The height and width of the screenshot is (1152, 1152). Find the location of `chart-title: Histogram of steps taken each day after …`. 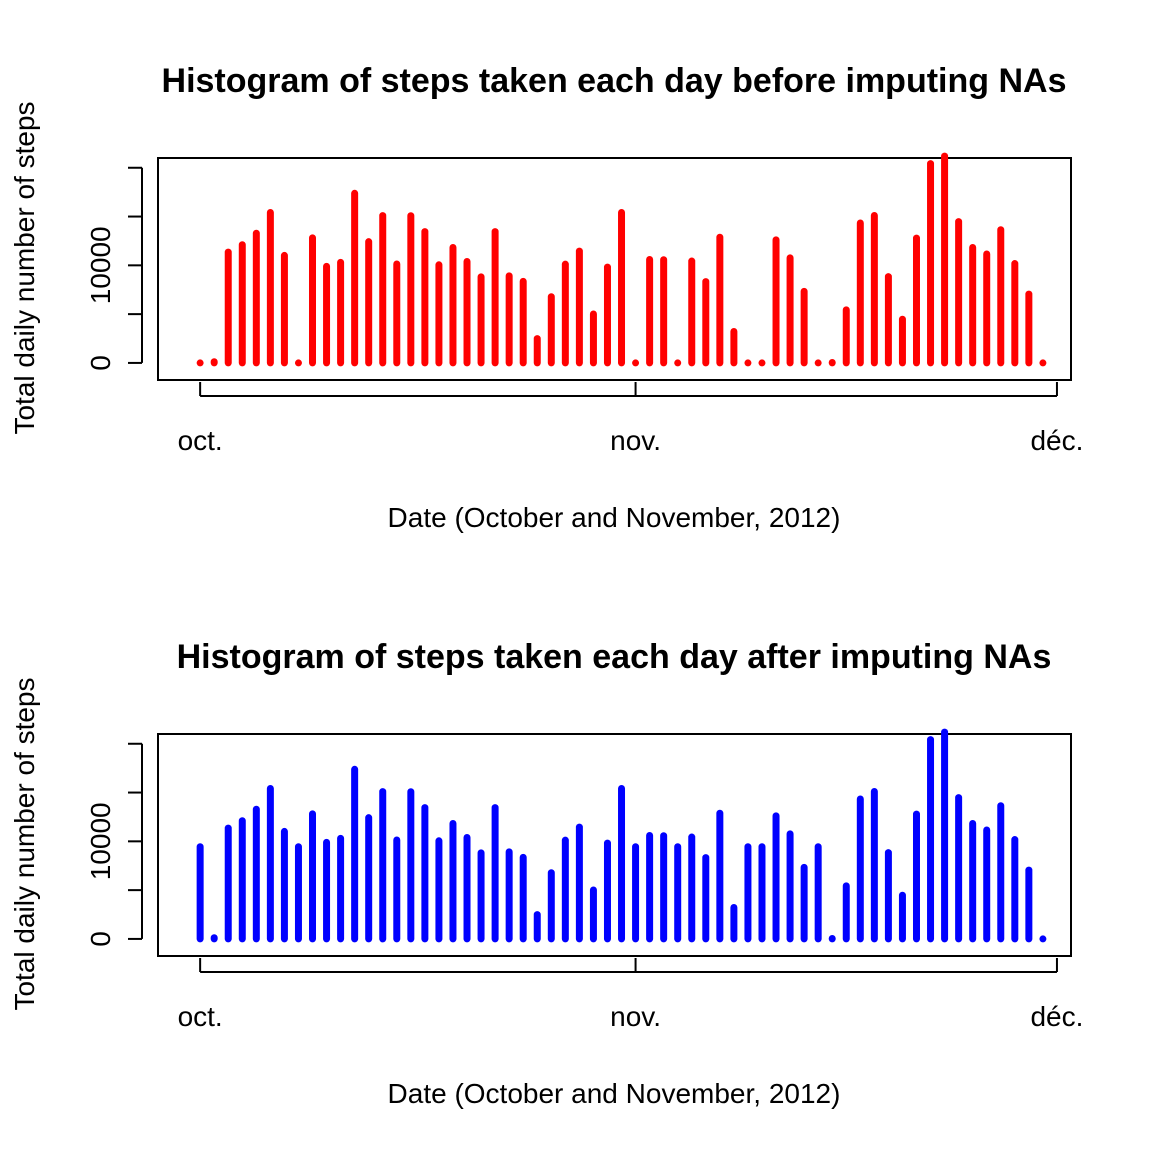

chart-title: Histogram of steps taken each day after … is located at coordinates (614, 657).